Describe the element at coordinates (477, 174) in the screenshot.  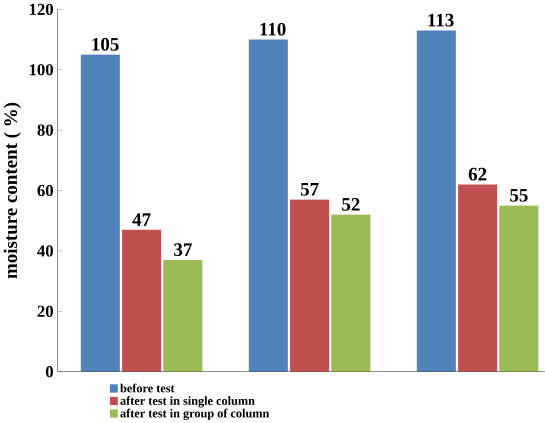
I see `data-label: 62` at that location.